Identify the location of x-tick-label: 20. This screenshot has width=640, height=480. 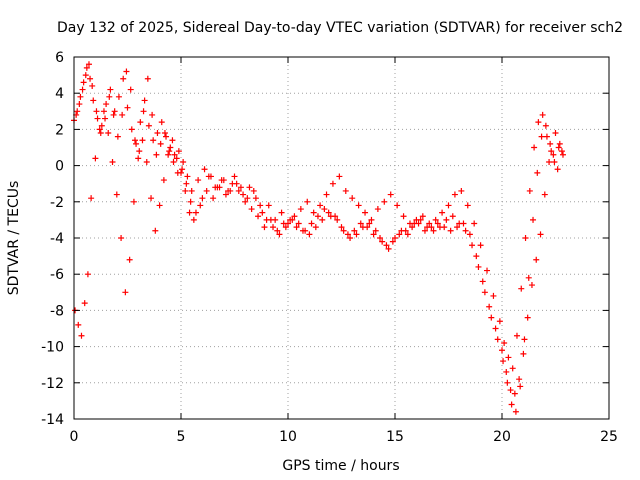
(502, 437).